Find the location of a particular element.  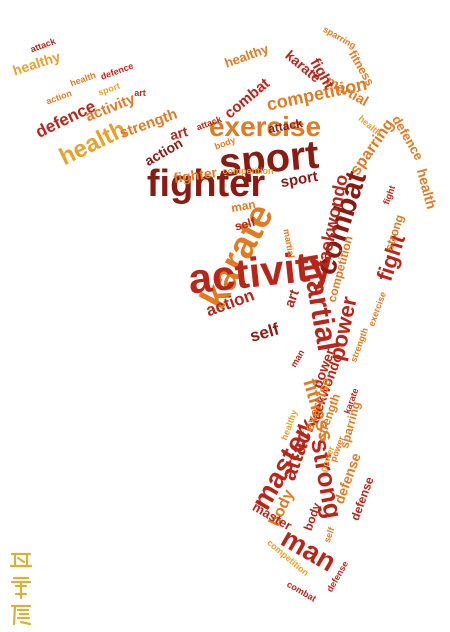

cloud-word: attack is located at coordinates (285, 126).